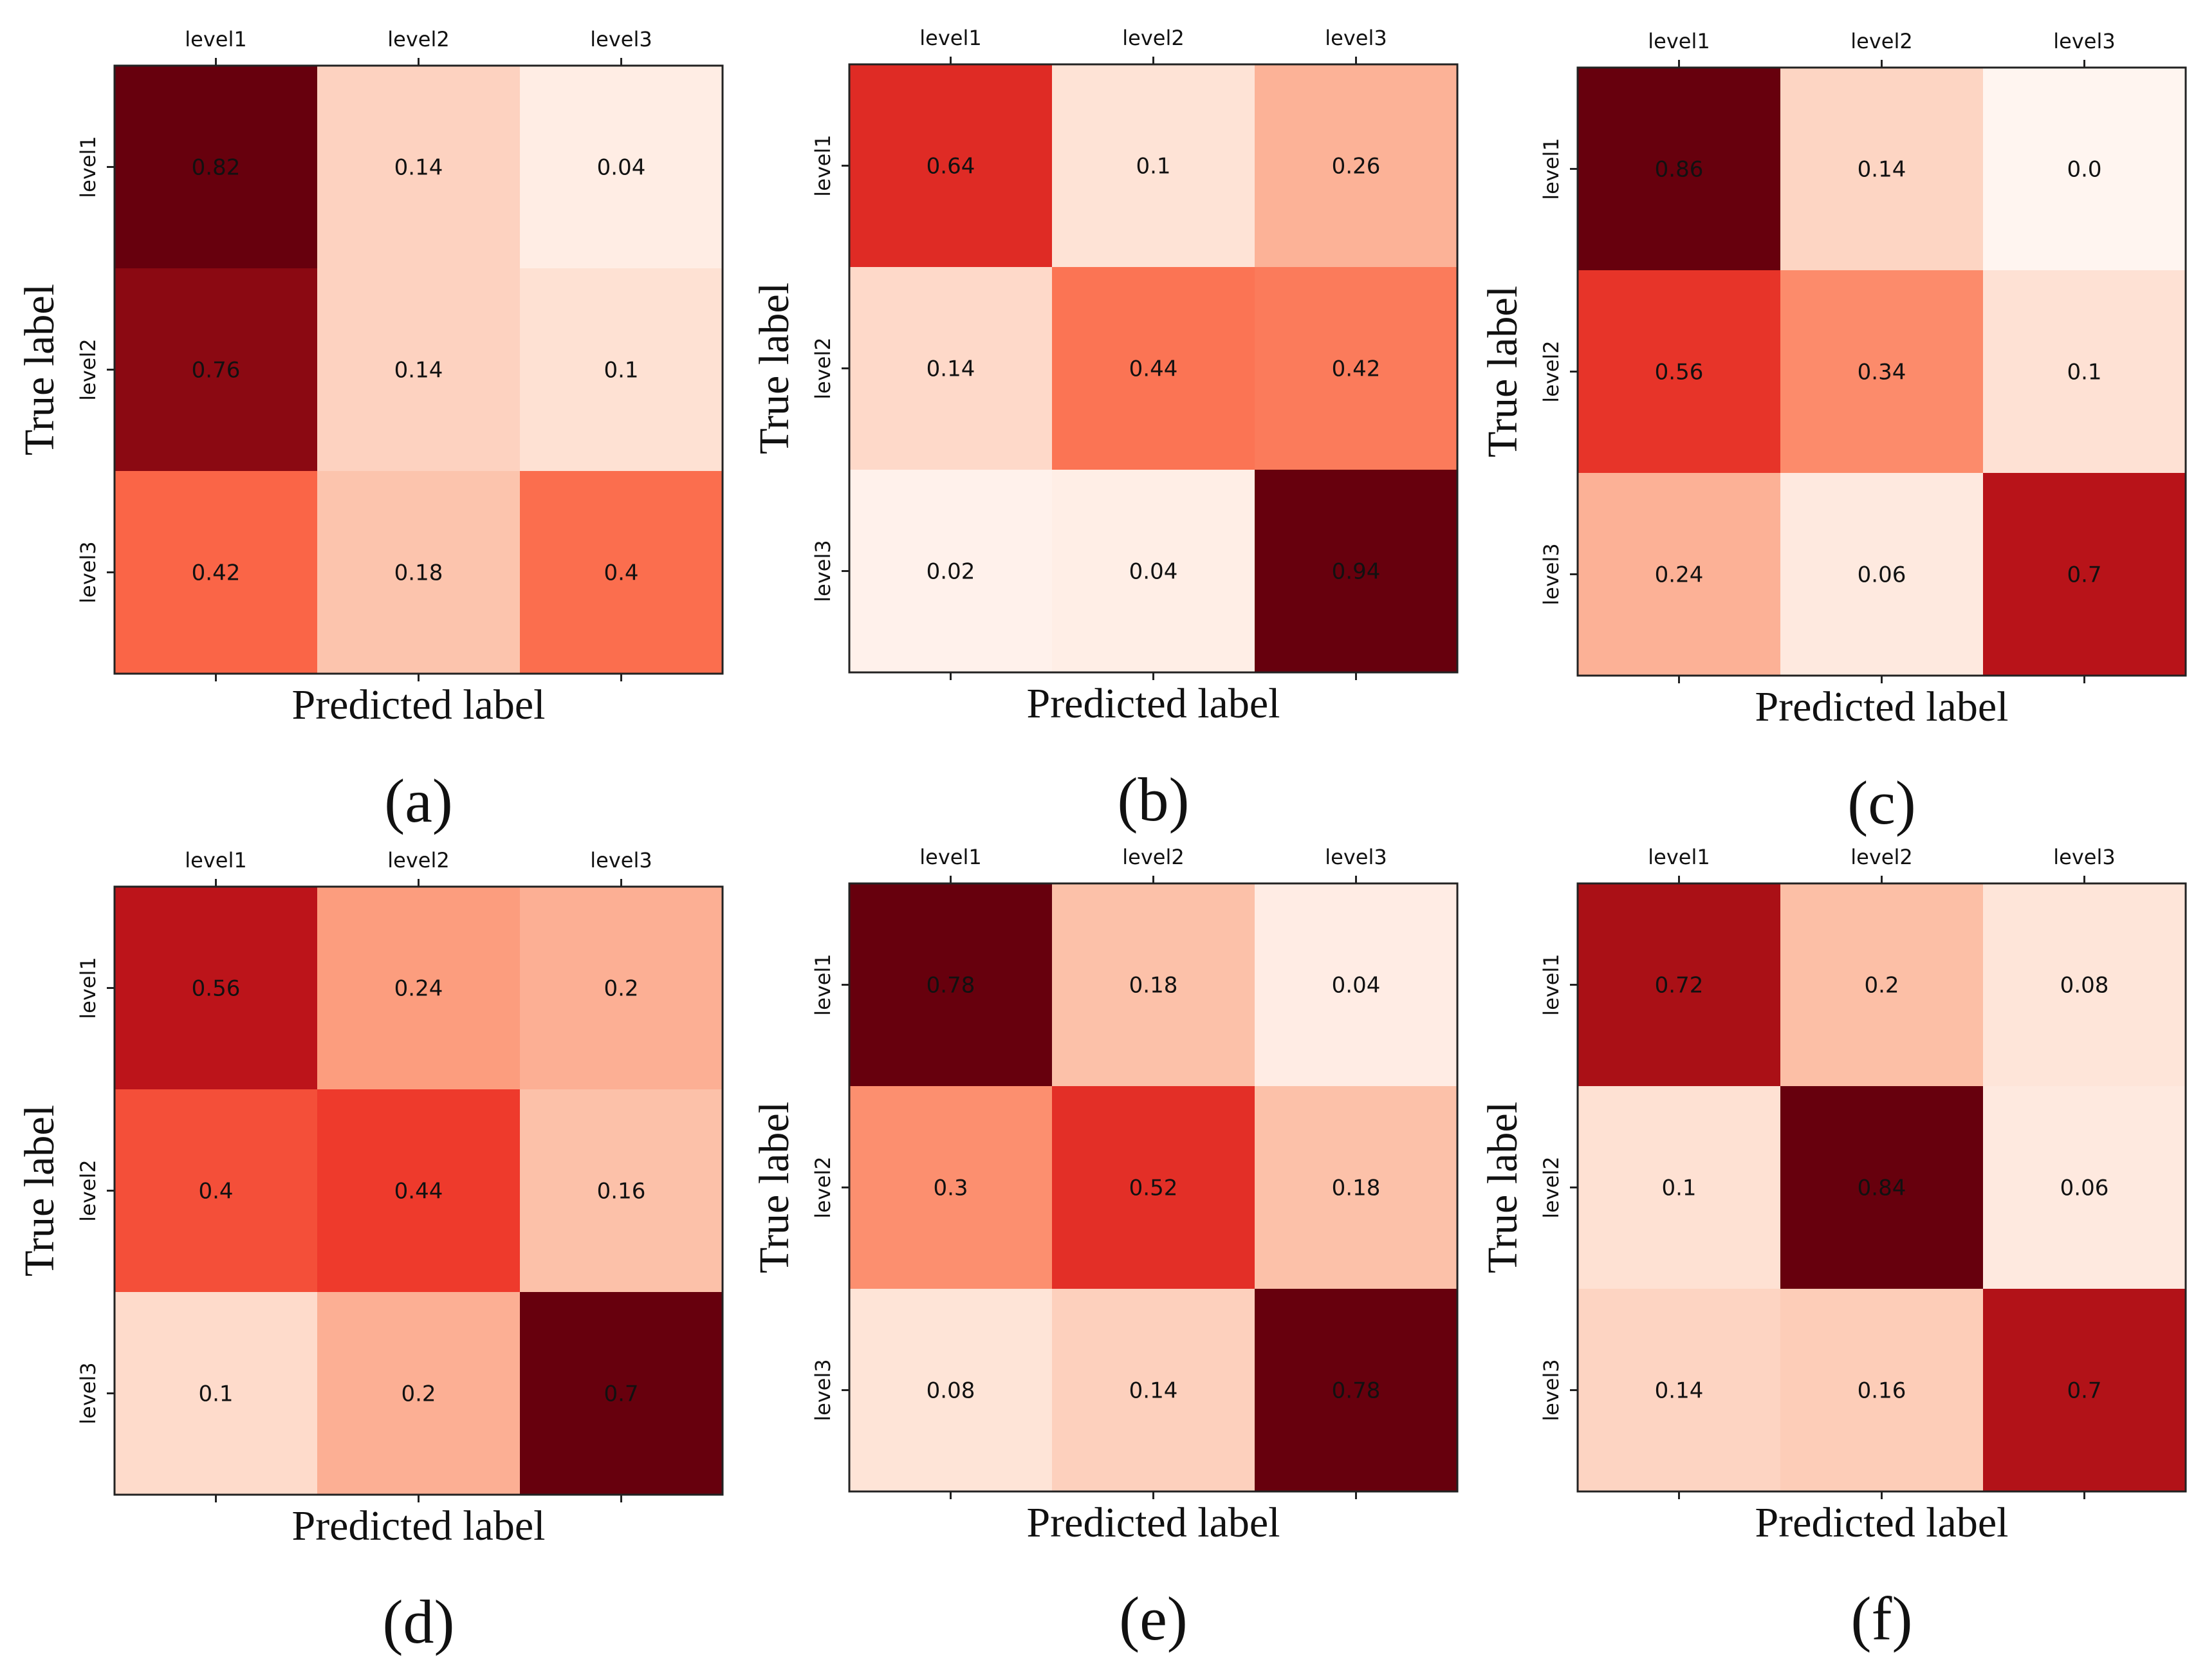 The width and height of the screenshot is (2205, 1680). I want to click on cell-value-label: 0.78, so click(951, 986).